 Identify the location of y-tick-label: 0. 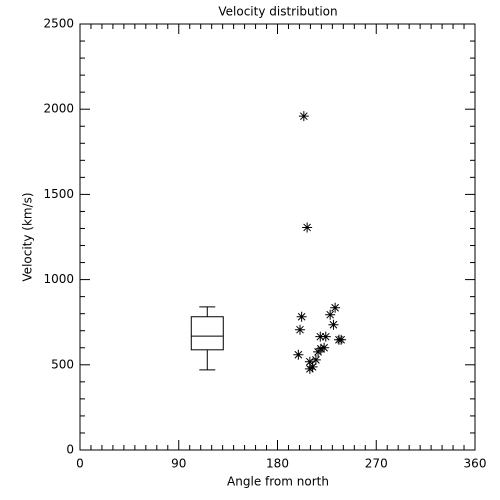
(70, 450).